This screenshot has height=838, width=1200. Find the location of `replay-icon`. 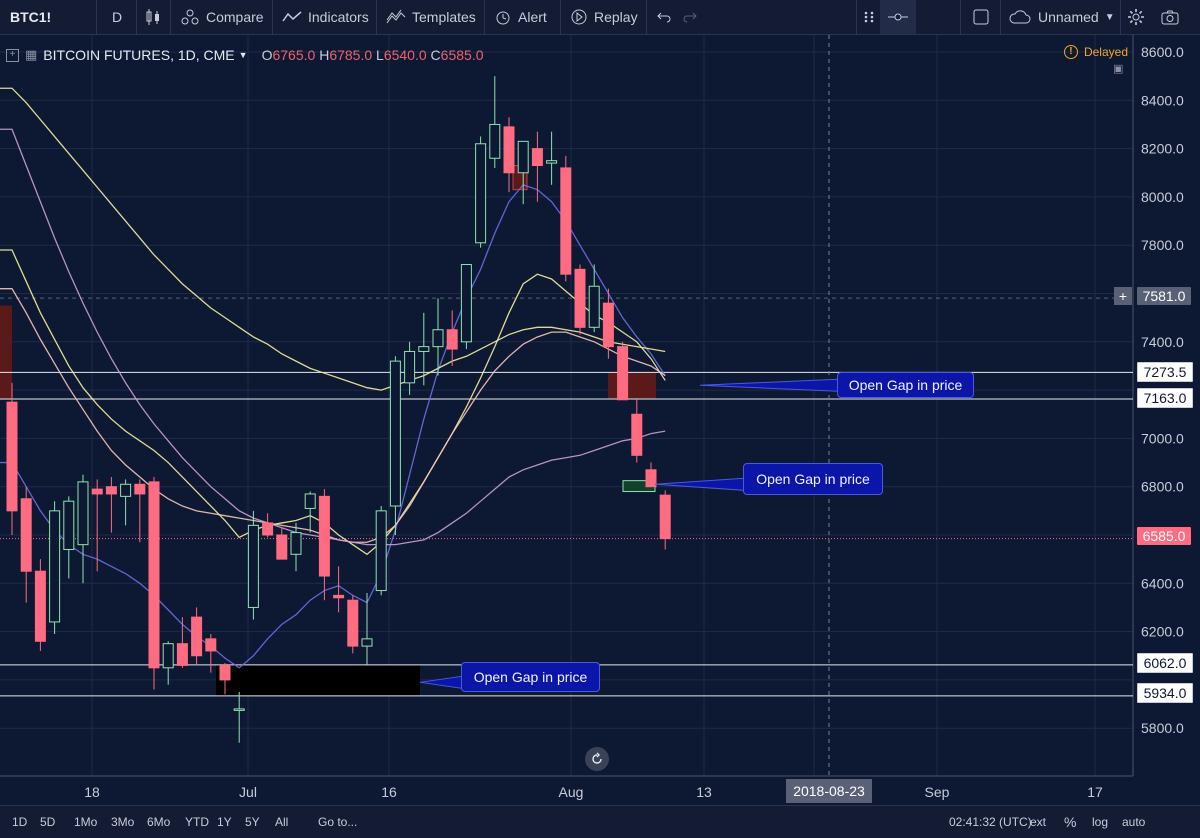

replay-icon is located at coordinates (579, 17).